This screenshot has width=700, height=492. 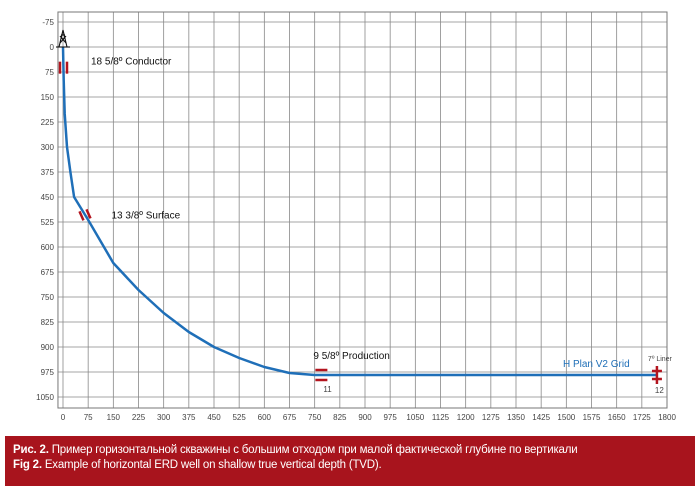 What do you see at coordinates (189, 417) in the screenshot?
I see `x-tick-label: 375` at bounding box center [189, 417].